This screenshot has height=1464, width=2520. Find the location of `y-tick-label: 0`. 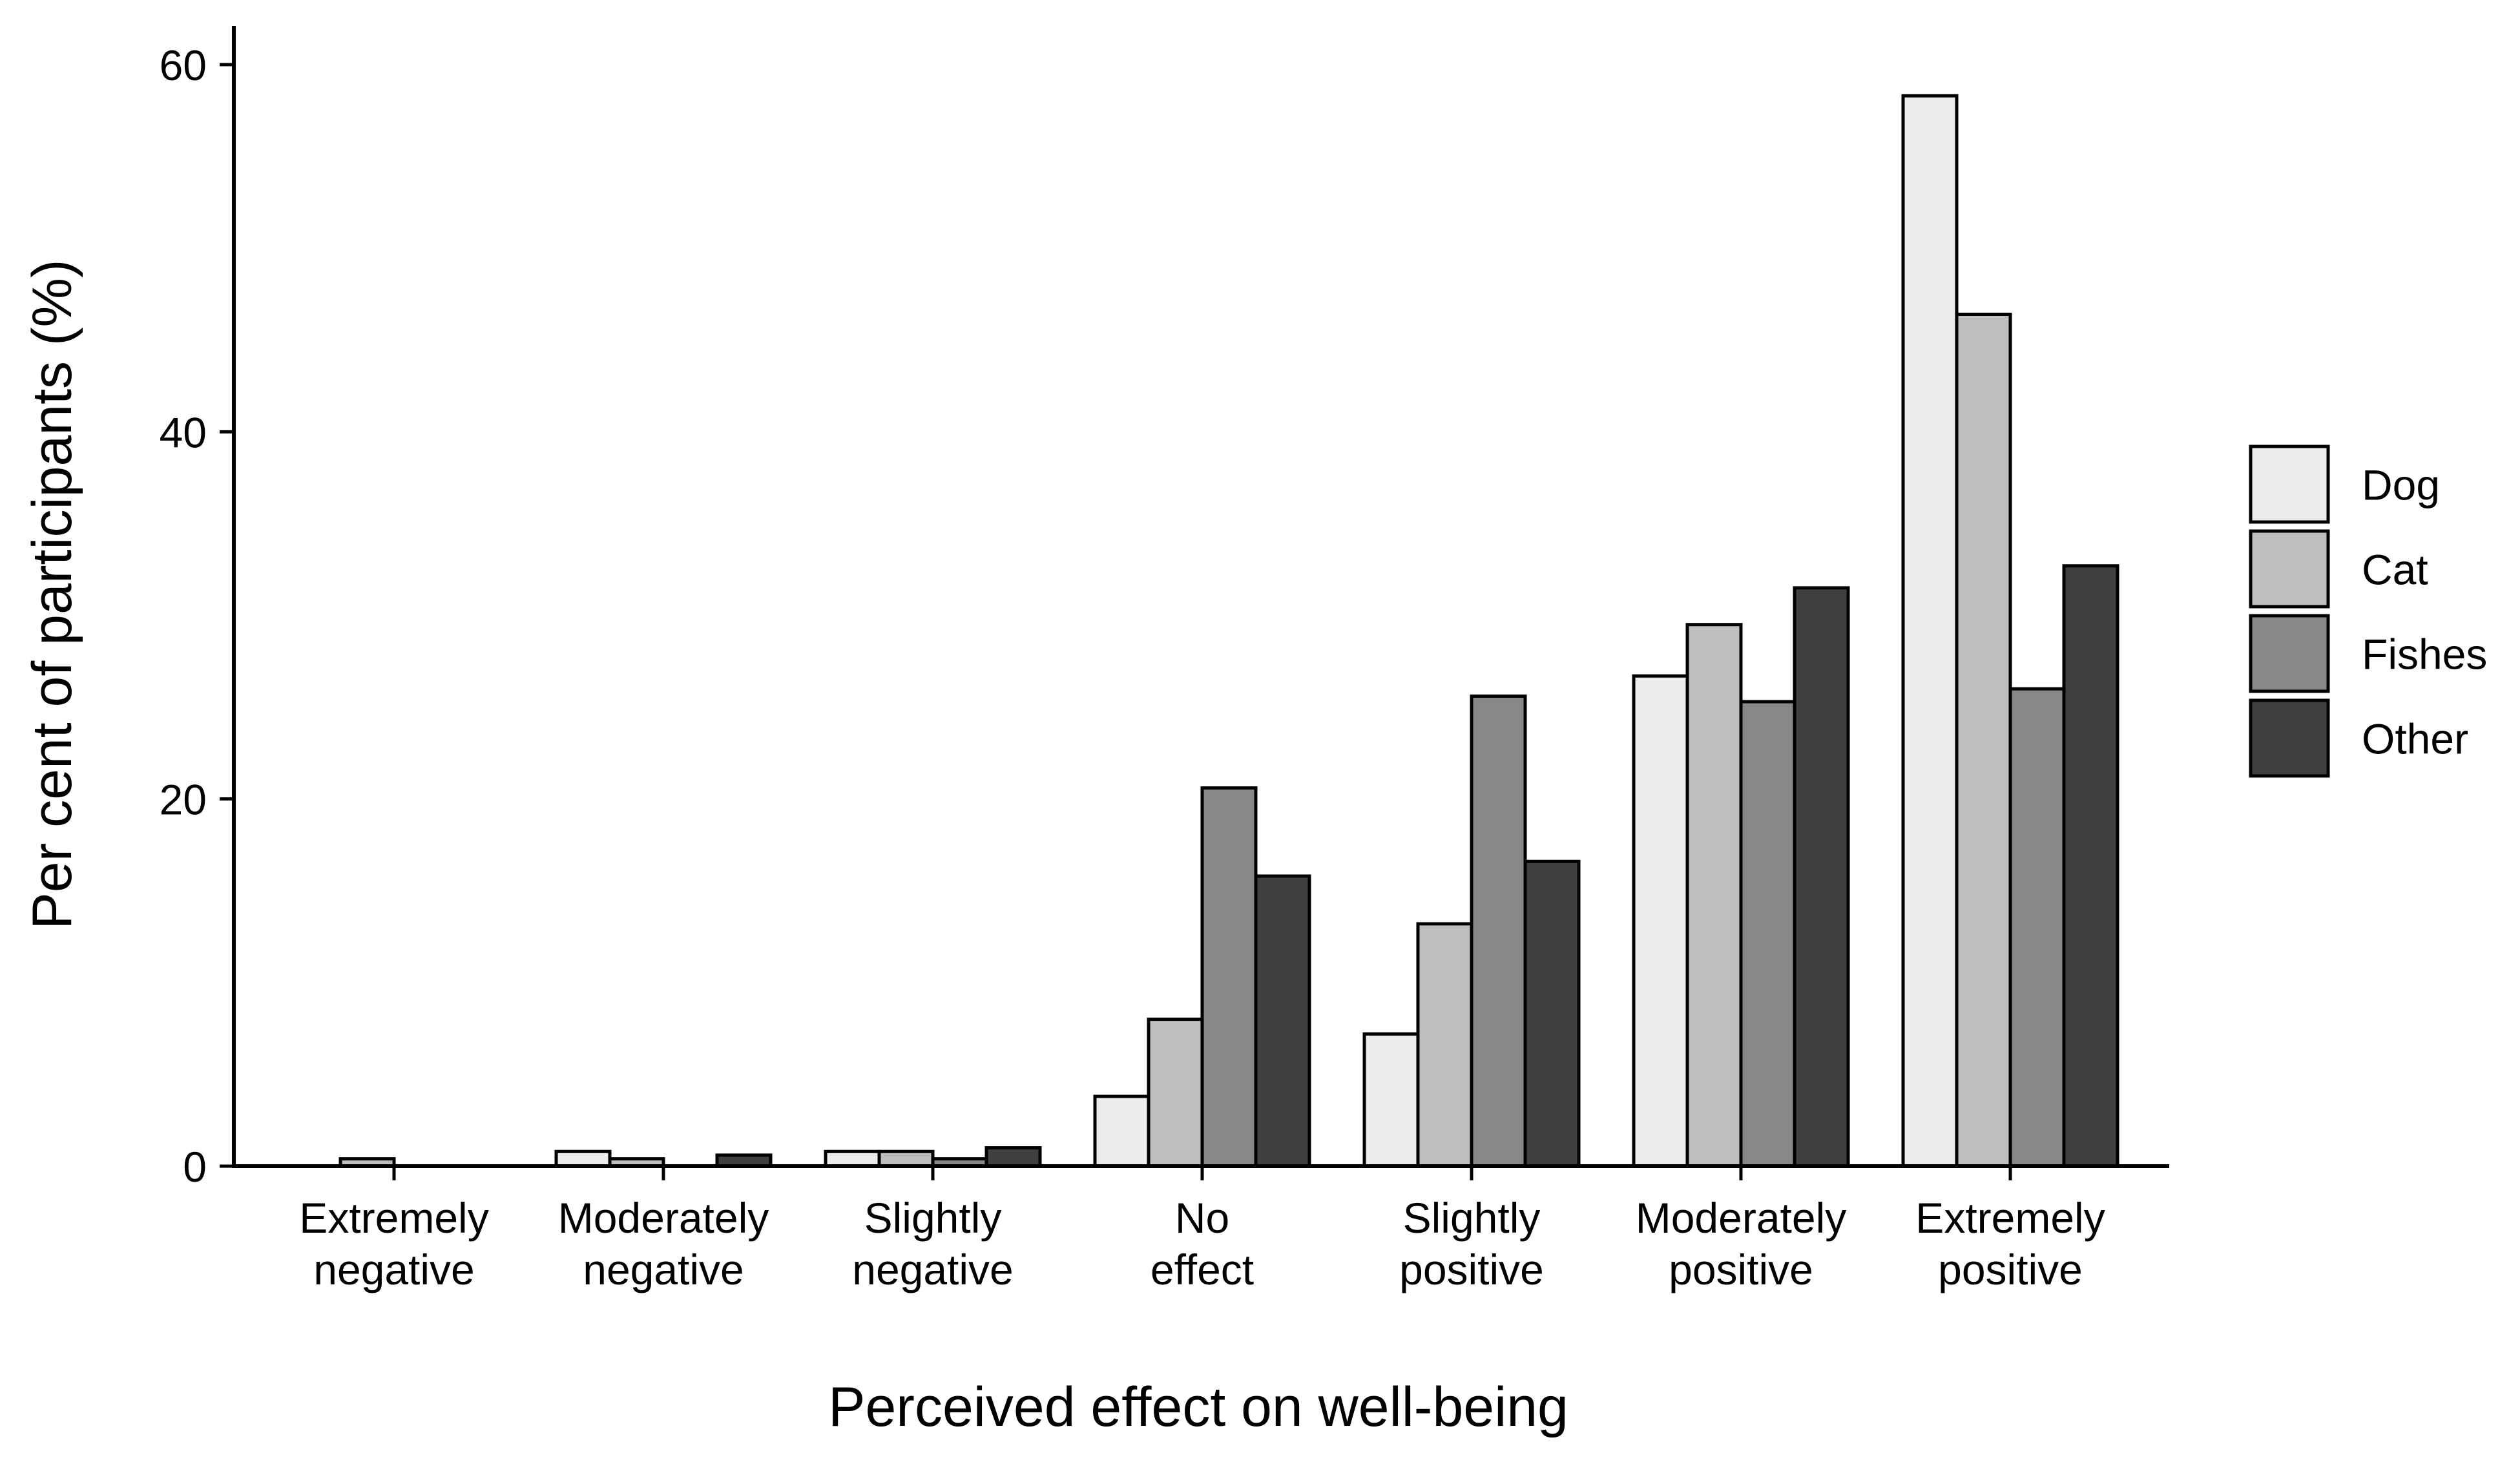

y-tick-label: 0 is located at coordinates (195, 1167).